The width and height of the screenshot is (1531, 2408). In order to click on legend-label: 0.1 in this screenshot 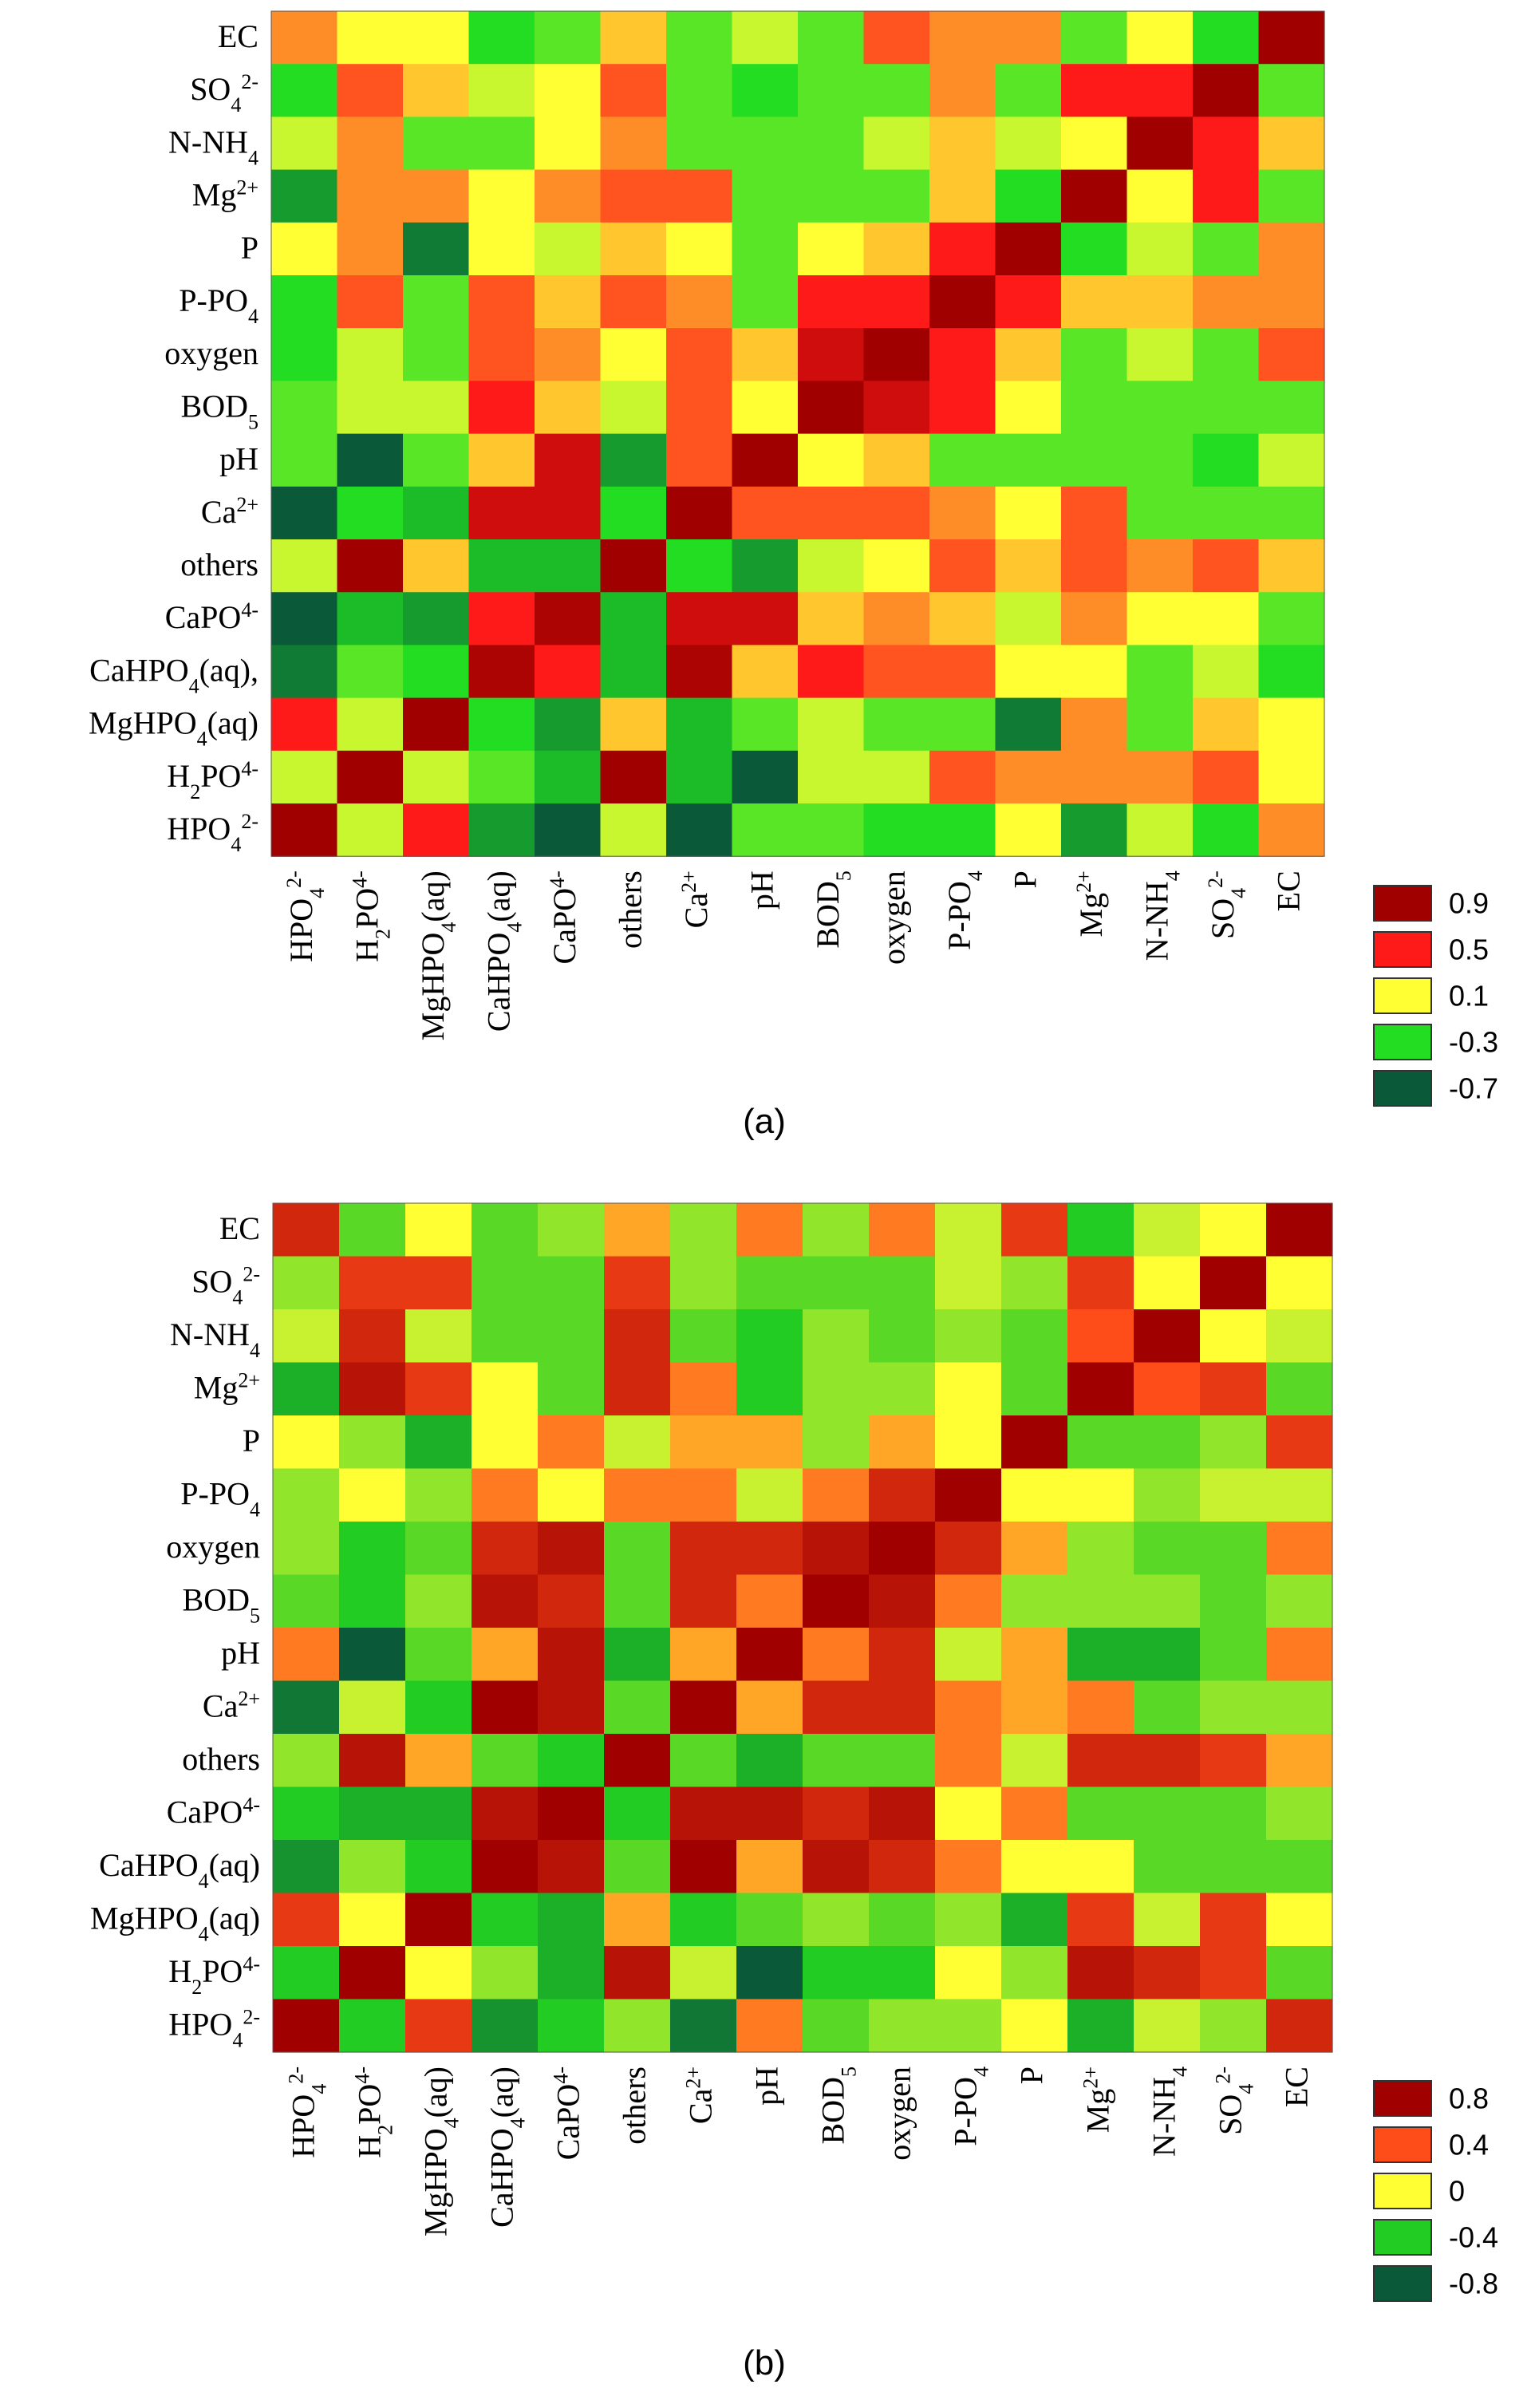, I will do `click(1469, 995)`.